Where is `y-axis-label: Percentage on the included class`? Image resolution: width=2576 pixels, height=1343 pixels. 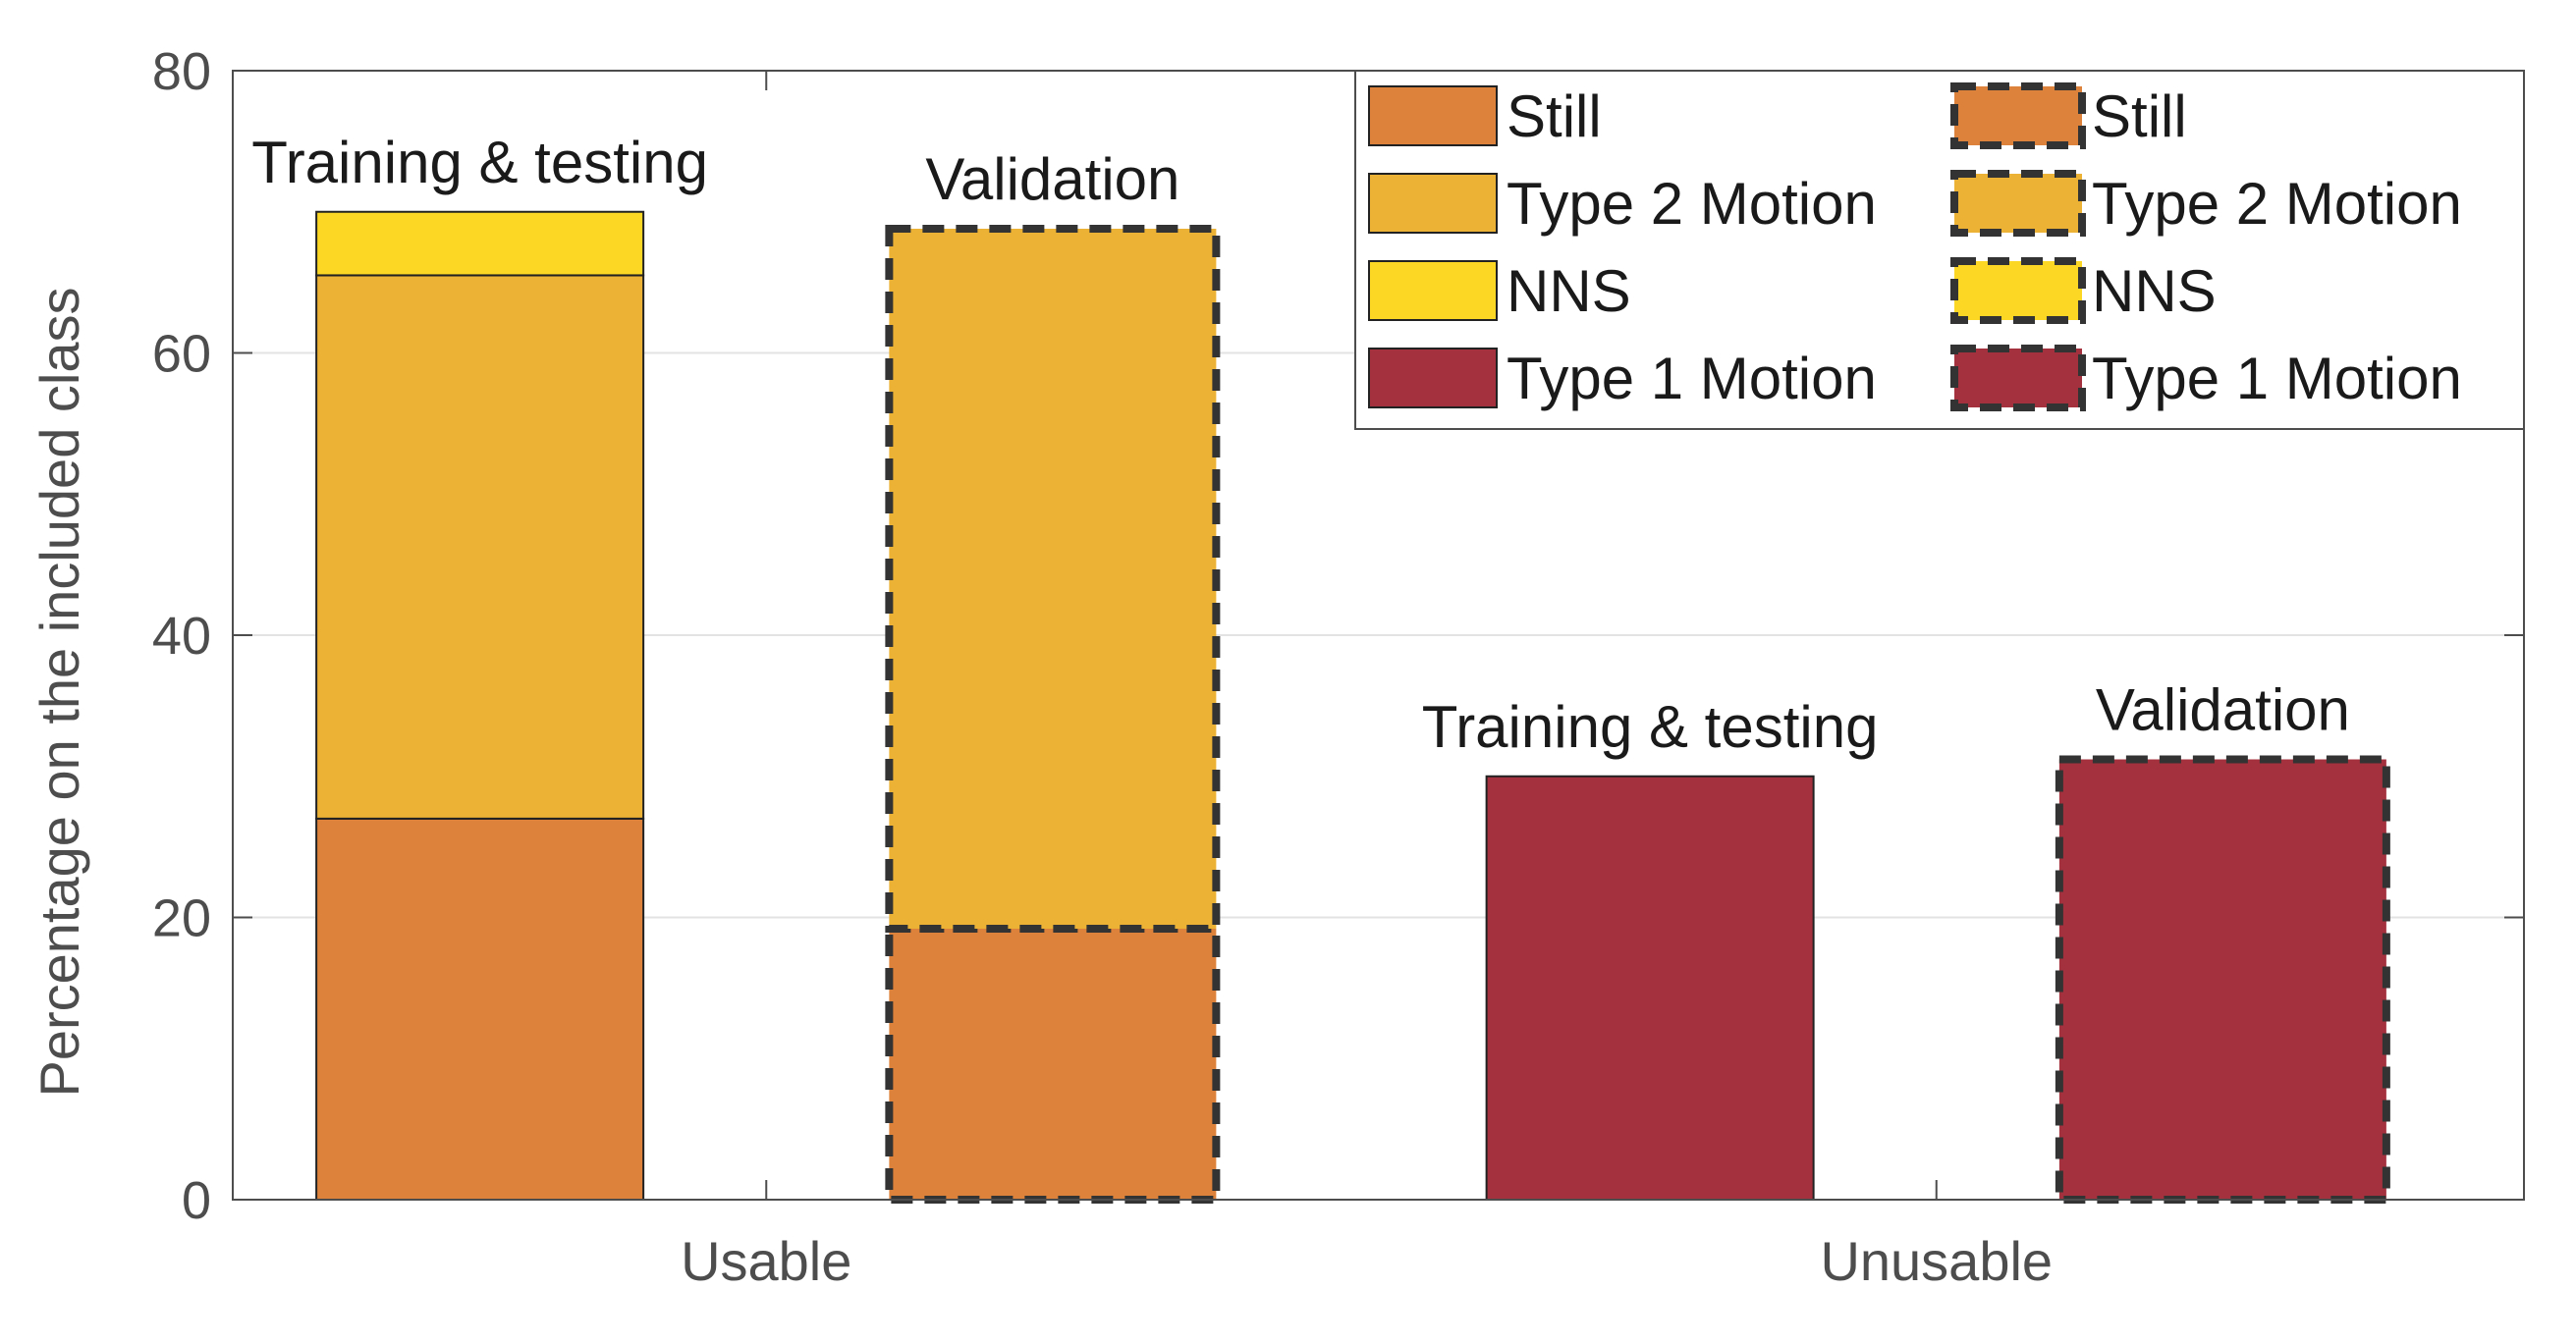 y-axis-label: Percentage on the included class is located at coordinates (59, 693).